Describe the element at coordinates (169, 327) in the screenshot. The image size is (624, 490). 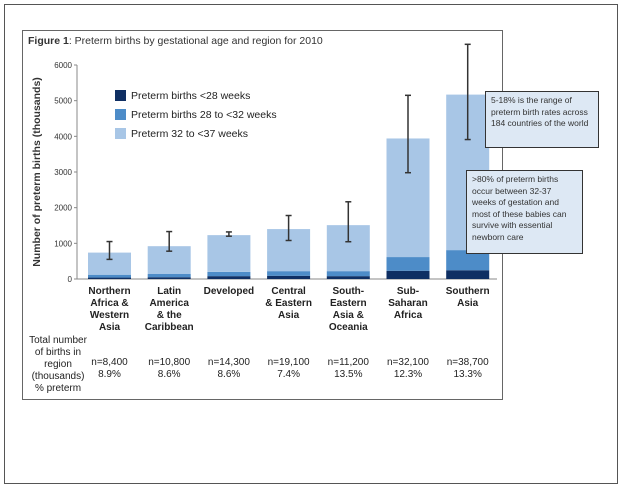
I see `category-label-line: Caribbean` at that location.